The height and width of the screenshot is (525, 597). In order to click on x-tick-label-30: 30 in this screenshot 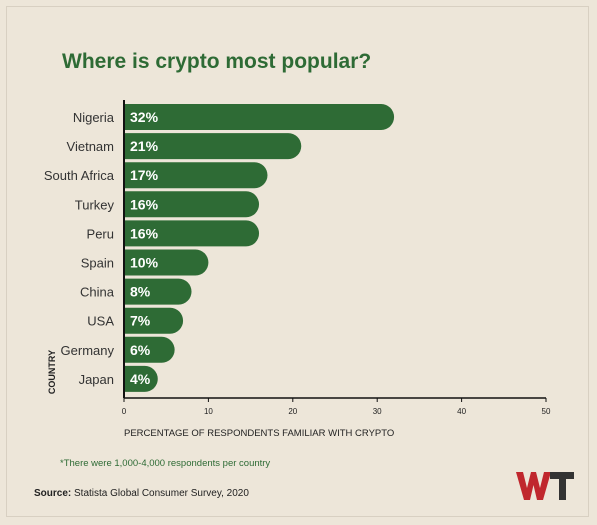, I will do `click(377, 411)`.